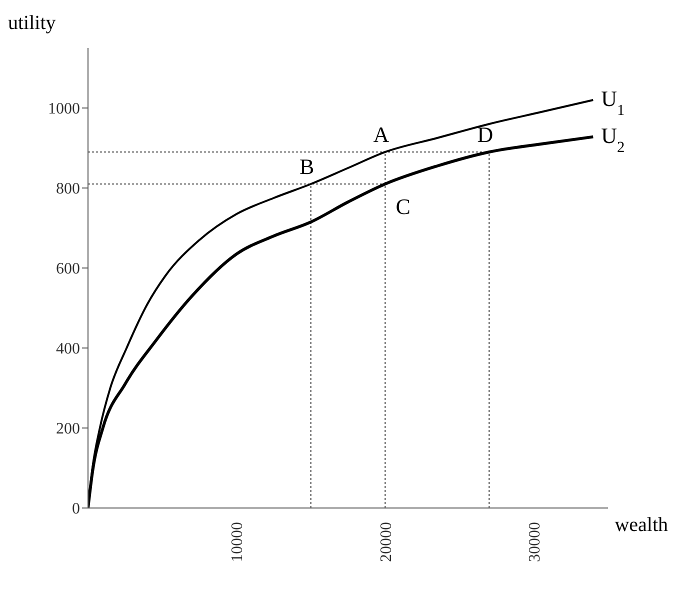 This screenshot has width=675, height=596. What do you see at coordinates (64, 109) in the screenshot?
I see `y-tick-label: 1000` at bounding box center [64, 109].